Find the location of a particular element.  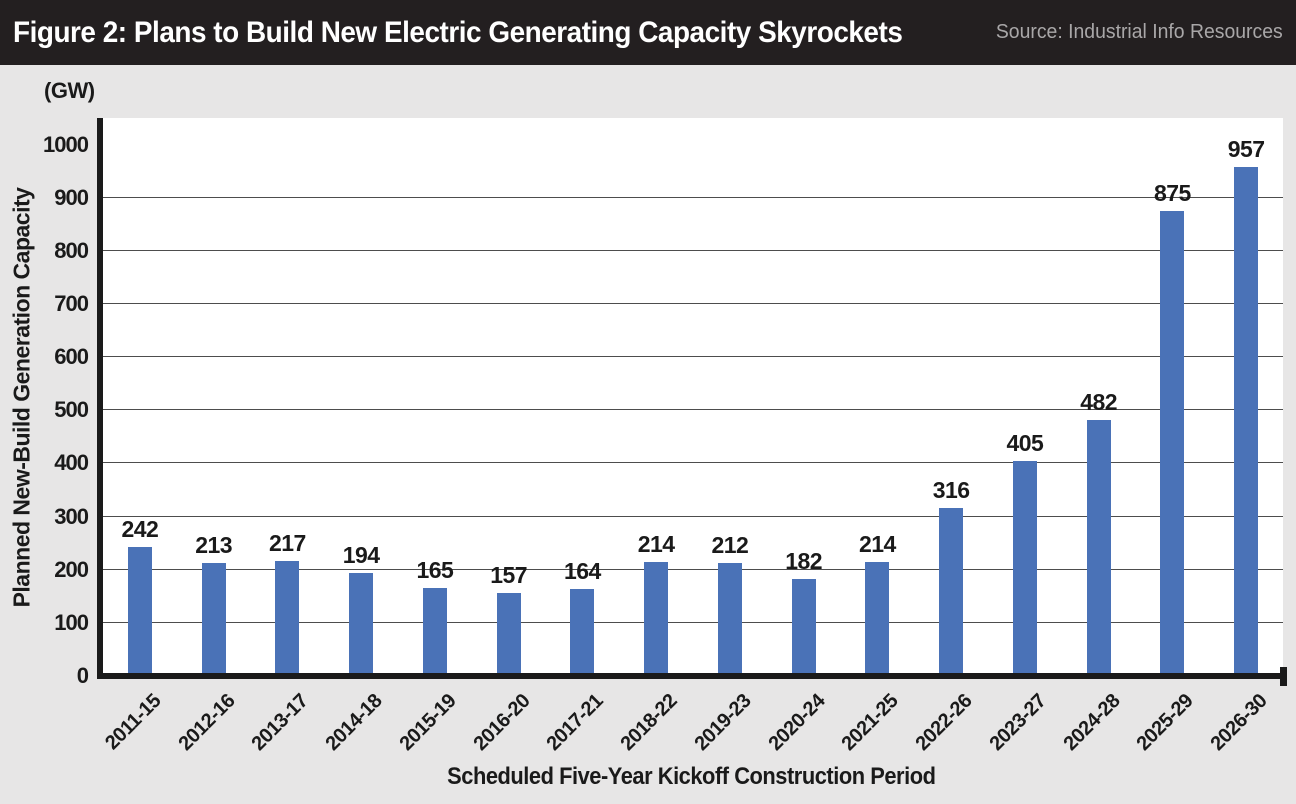

y-tick-label: 200 is located at coordinates (71, 569).